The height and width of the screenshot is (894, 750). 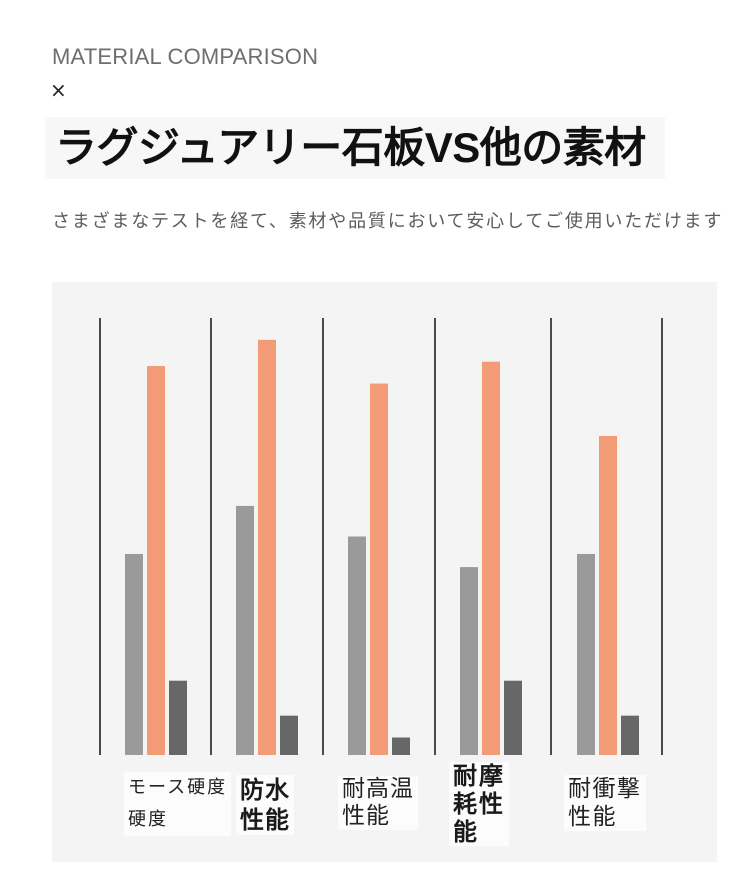 I want to click on category-label-line: モース硬度, so click(x=178, y=787).